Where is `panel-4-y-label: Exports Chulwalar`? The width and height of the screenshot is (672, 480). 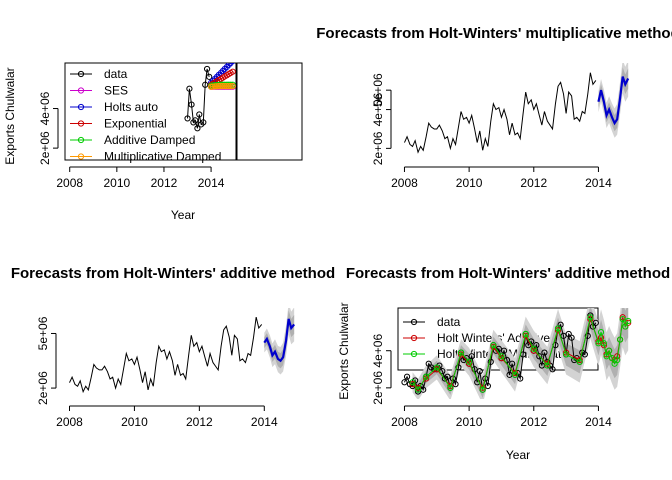 panel-4-y-label: Exports Chulwalar is located at coordinates (344, 350).